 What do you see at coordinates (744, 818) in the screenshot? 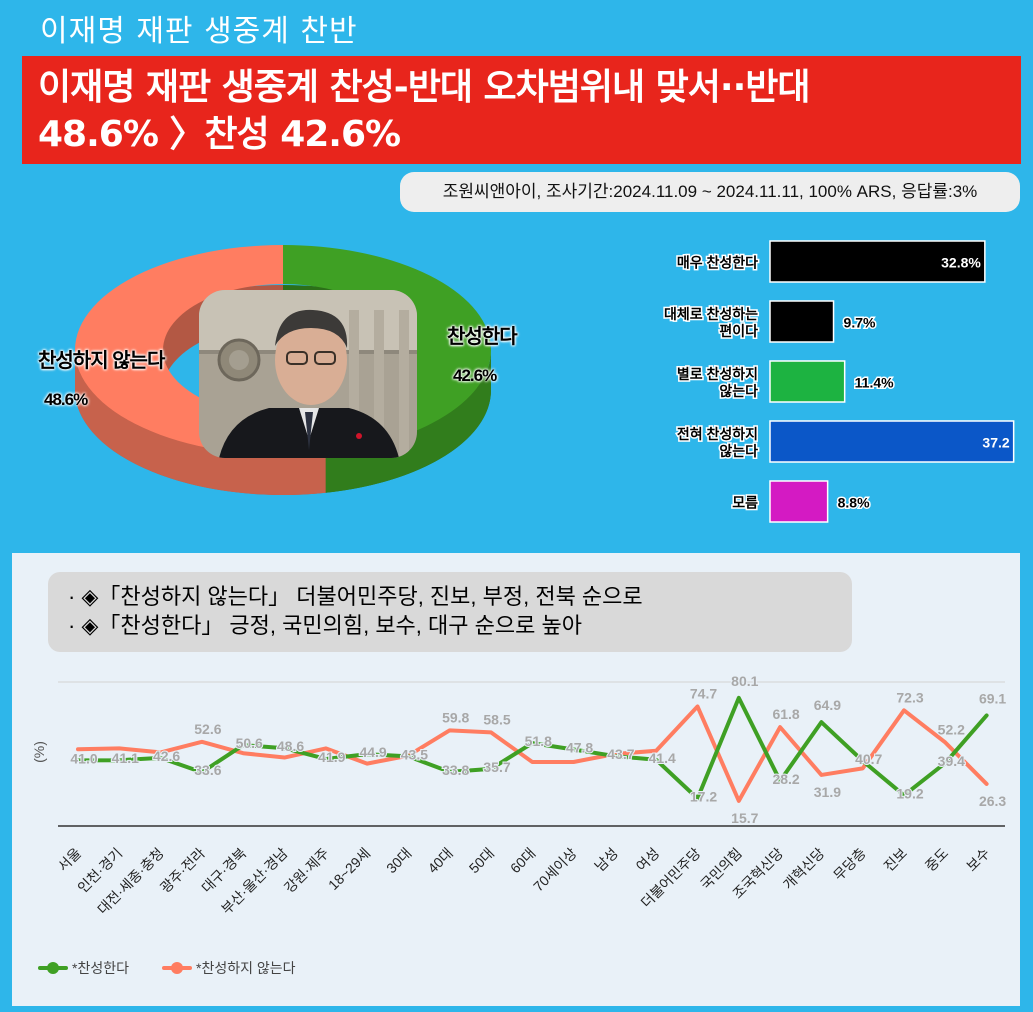
I see `value-label-disagree-16: 15.7` at bounding box center [744, 818].